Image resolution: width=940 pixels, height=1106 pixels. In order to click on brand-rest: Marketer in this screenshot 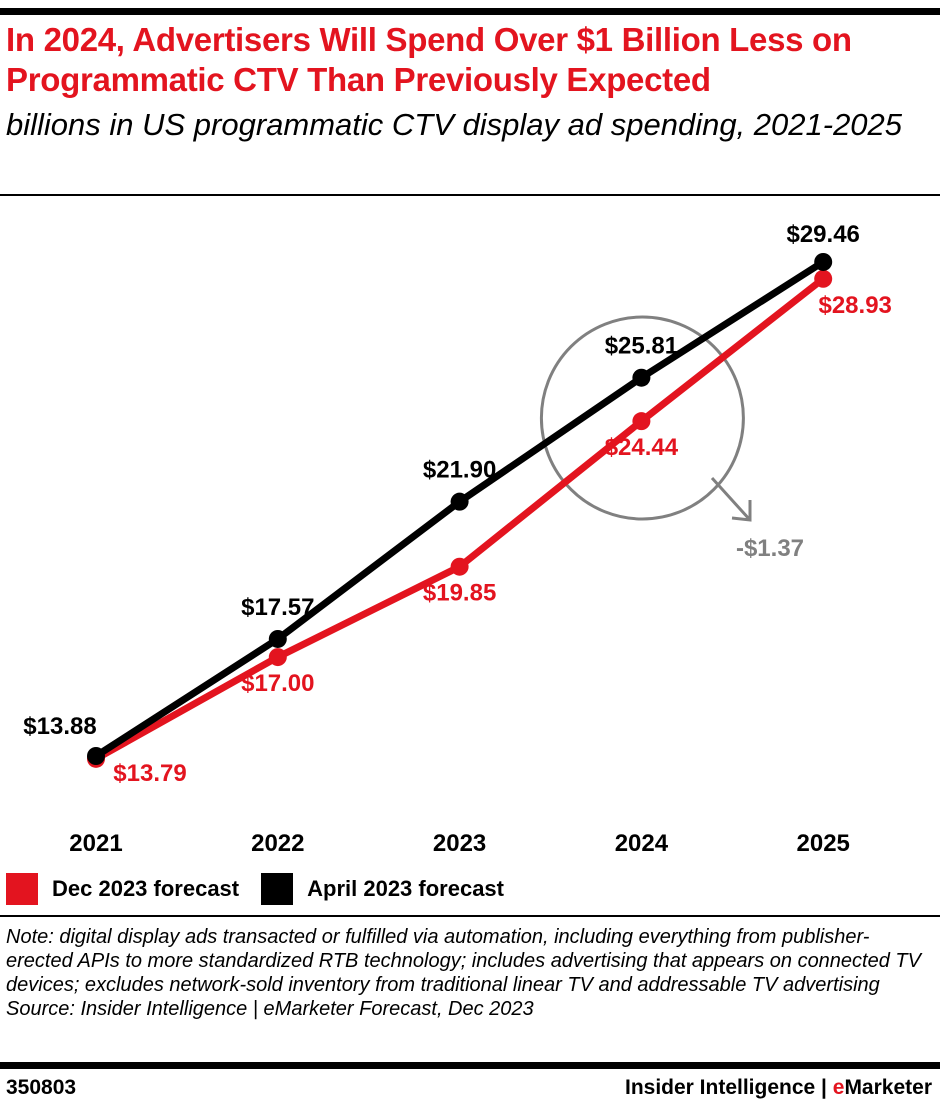, I will do `click(888, 1087)`.